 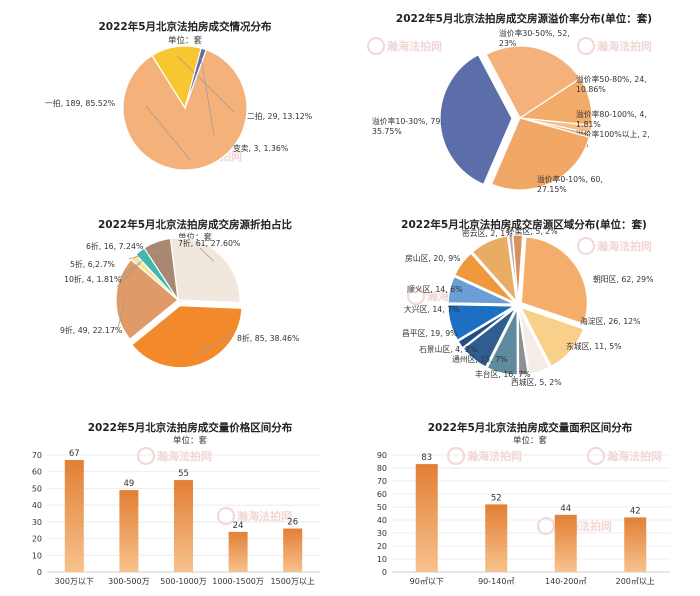 I want to click on bar-value-label: 49, so click(x=128, y=484).